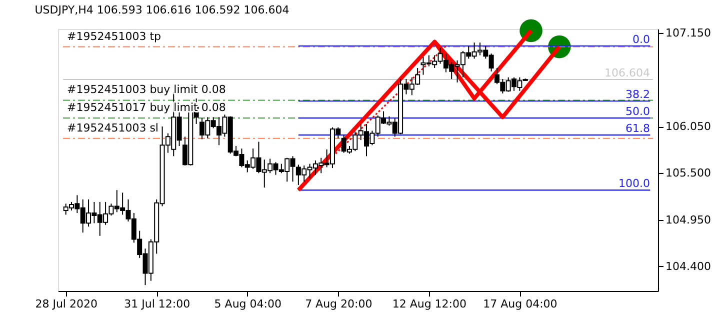 This screenshot has width=725, height=322. I want to click on y-tick-label: 107.150, so click(688, 33).